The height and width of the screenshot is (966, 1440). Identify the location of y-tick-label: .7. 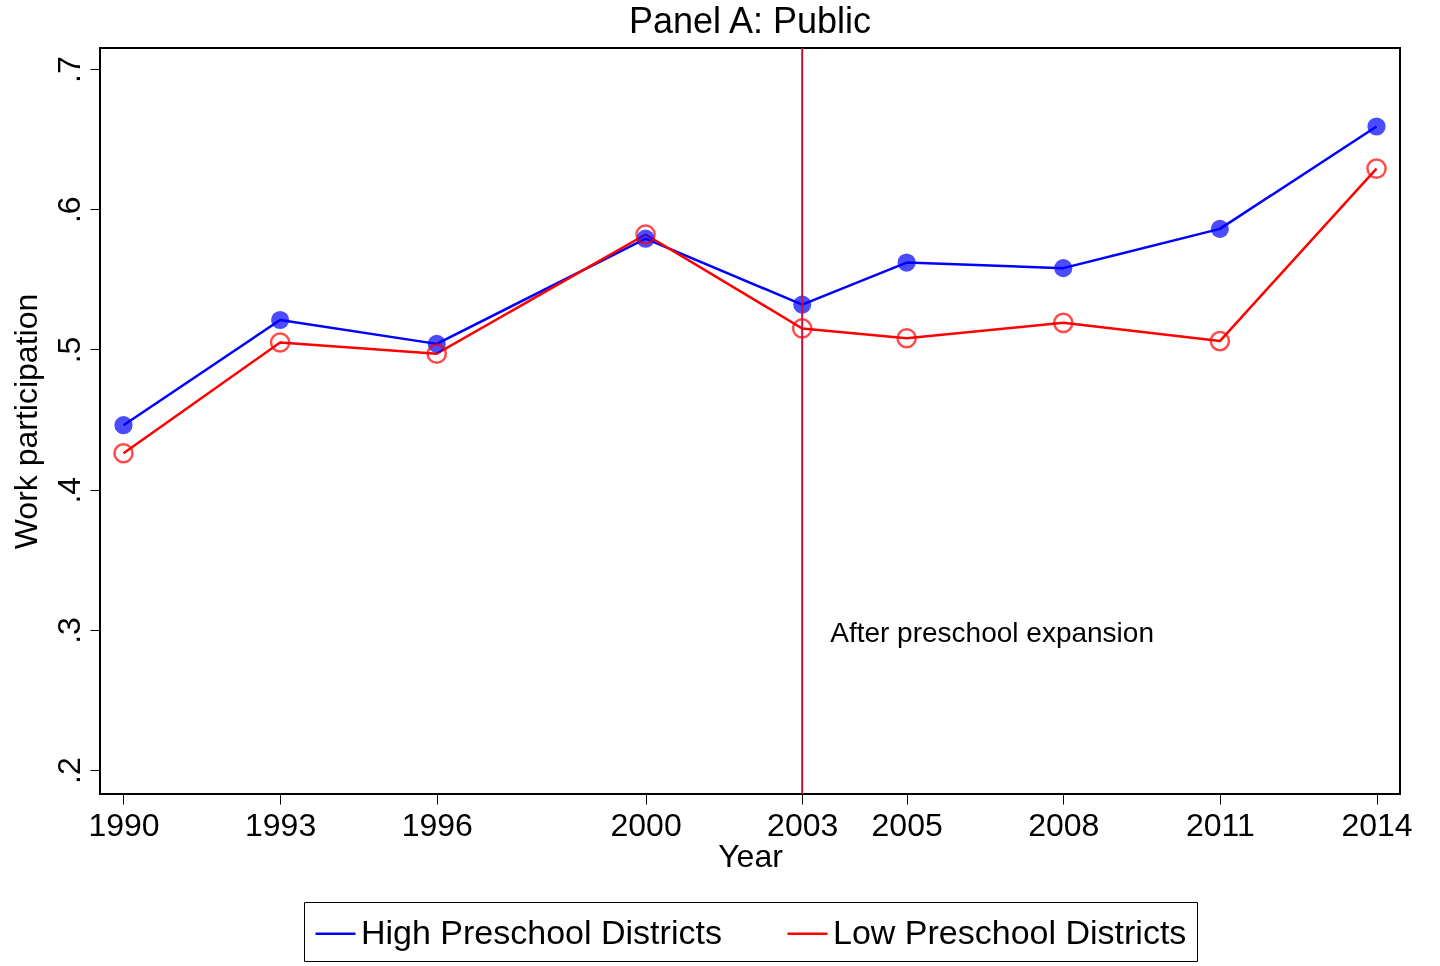
(68, 69).